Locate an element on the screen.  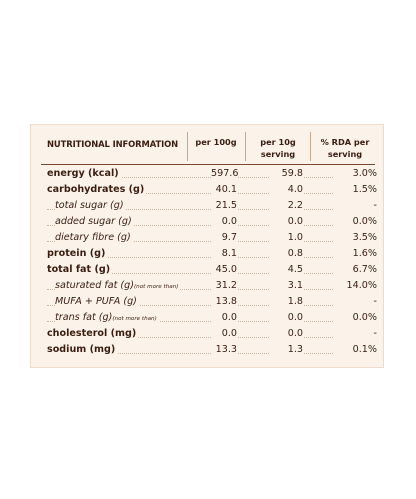
value-per-100g: 597.6 is located at coordinates (224, 174).